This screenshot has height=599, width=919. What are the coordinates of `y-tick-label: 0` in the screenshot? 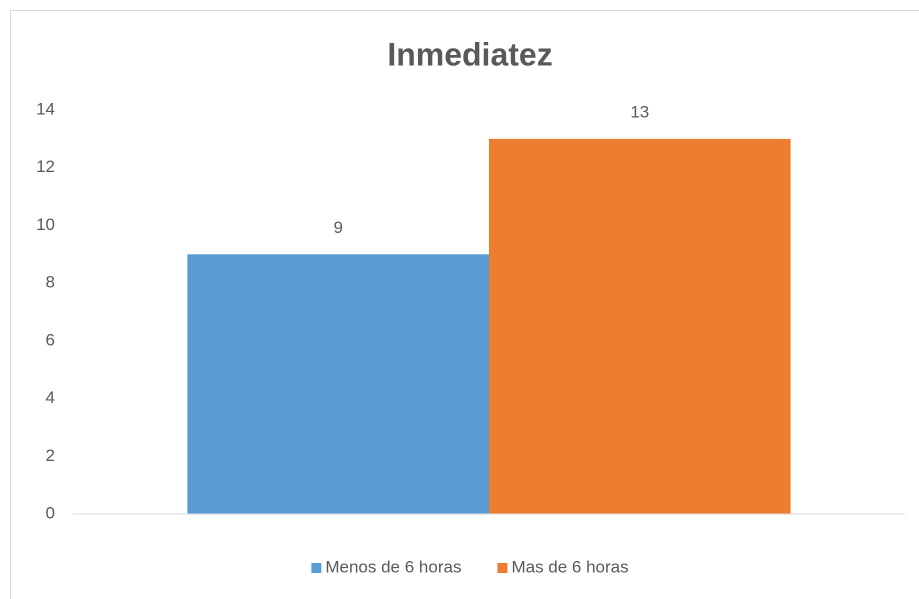 It's located at (50, 512).